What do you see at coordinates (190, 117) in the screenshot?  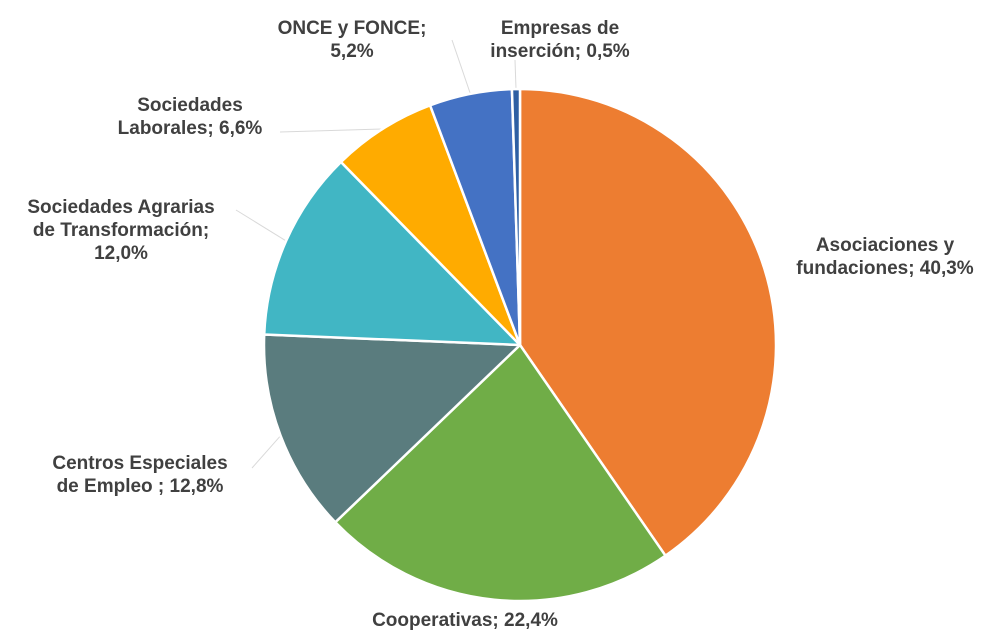 I see `label-sociedades-laborales: Sociedades Laborales; 6,6%` at bounding box center [190, 117].